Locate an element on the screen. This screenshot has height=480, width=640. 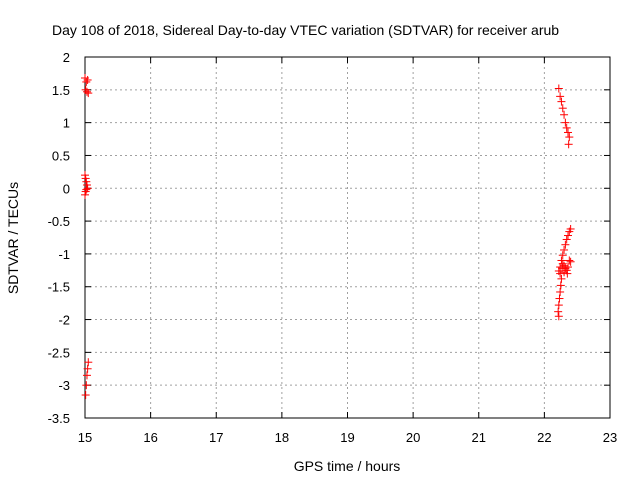
y-tick-label: -1 is located at coordinates (64, 254).